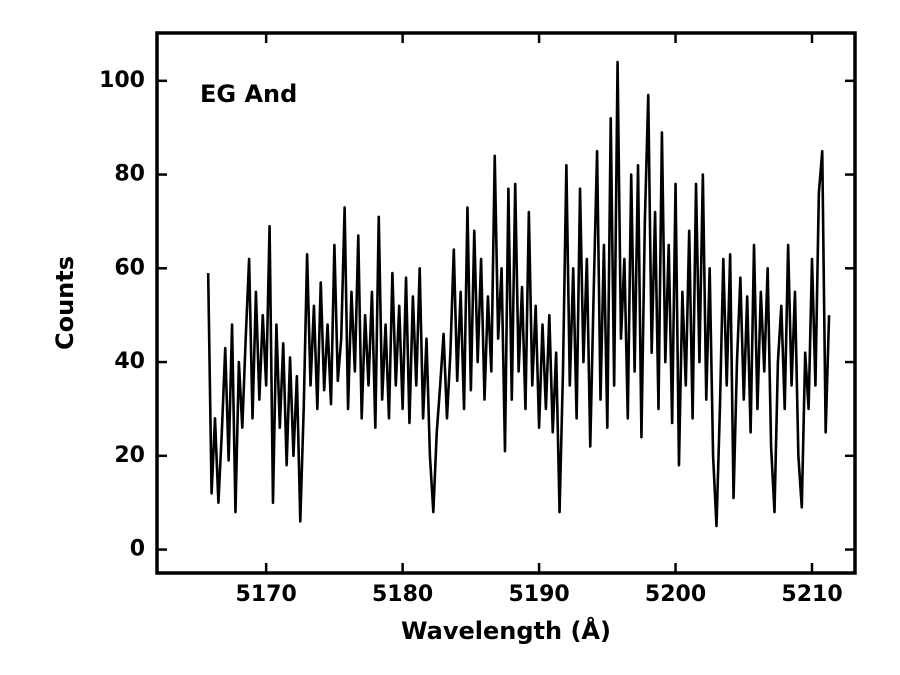 Image resolution: width=900 pixels, height=675 pixels. Describe the element at coordinates (129, 361) in the screenshot. I see `y-tick-label: 40` at that location.